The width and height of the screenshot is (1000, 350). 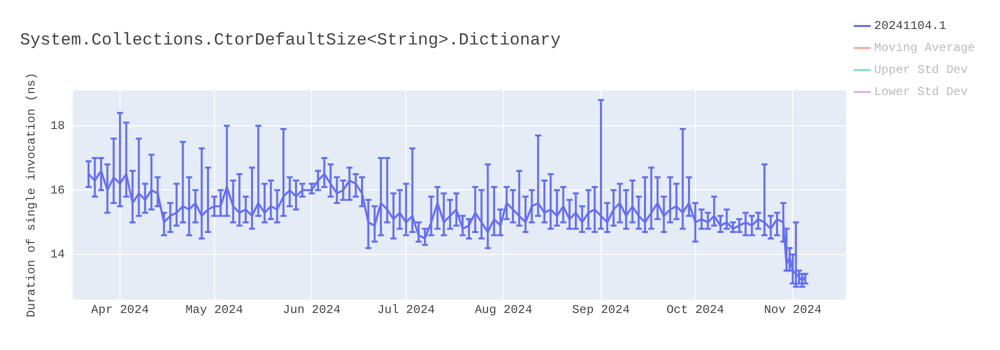 What do you see at coordinates (290, 41) in the screenshot?
I see `chart-title: System.Collections.CtorDefaultSize<String>.Dictionary` at bounding box center [290, 41].